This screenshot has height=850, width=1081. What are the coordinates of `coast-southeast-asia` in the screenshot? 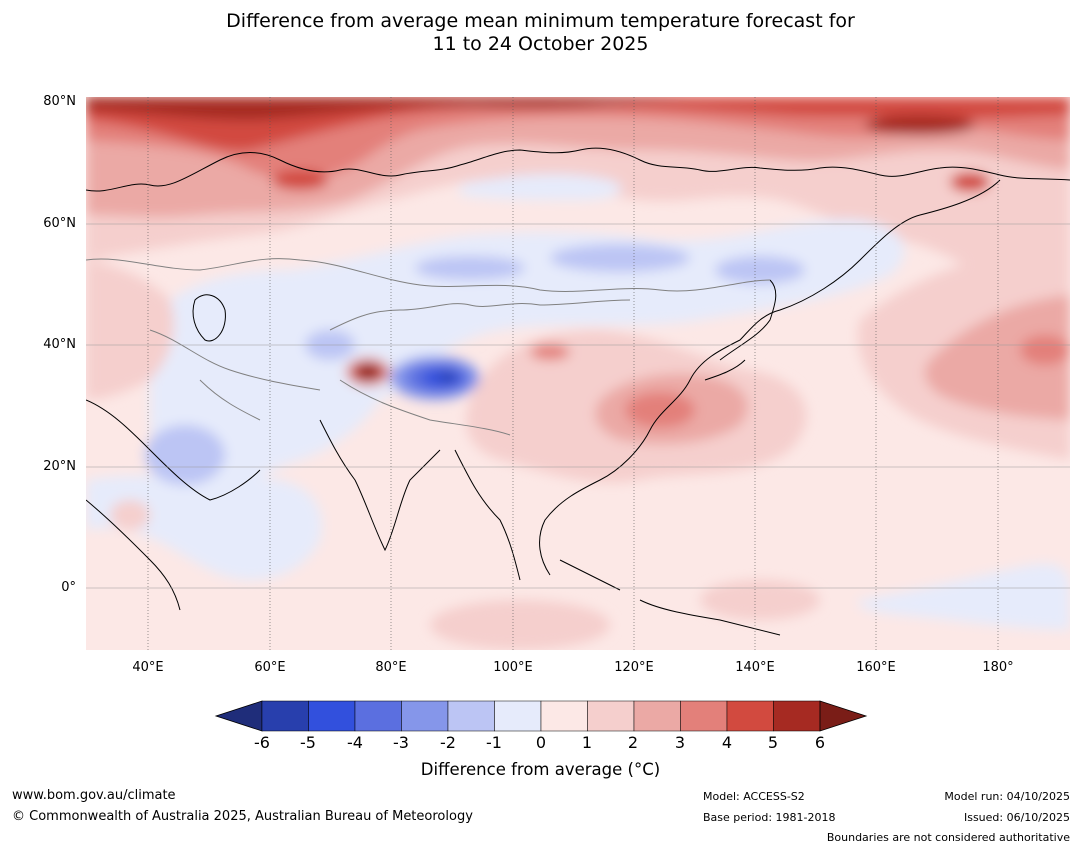 It's located at (617, 542).